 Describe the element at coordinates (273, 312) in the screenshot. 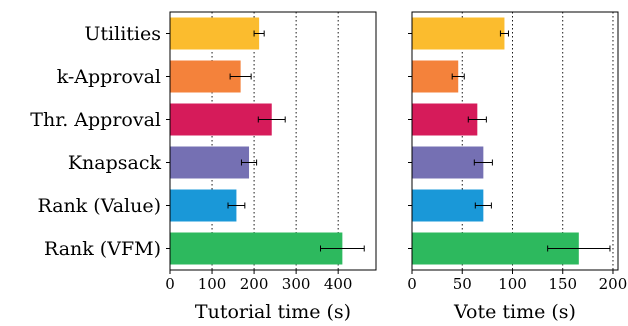

I see `x-axis-title: Tutorial time (s)` at that location.